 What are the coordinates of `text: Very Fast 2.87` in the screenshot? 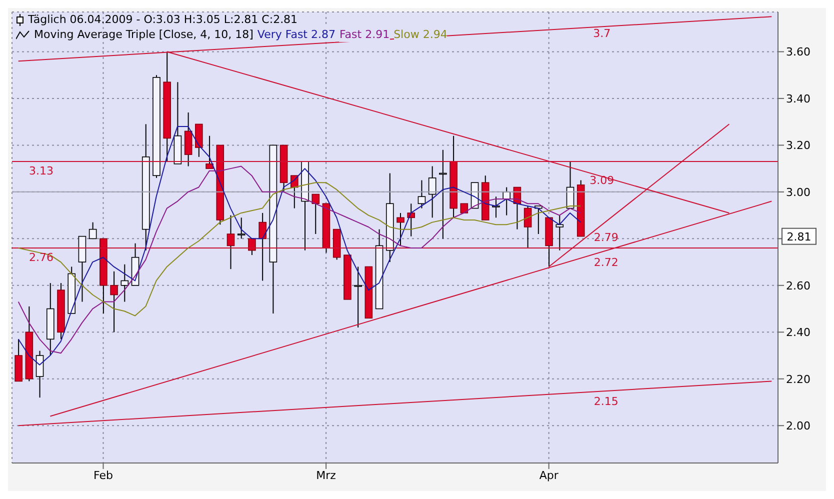 It's located at (296, 34).